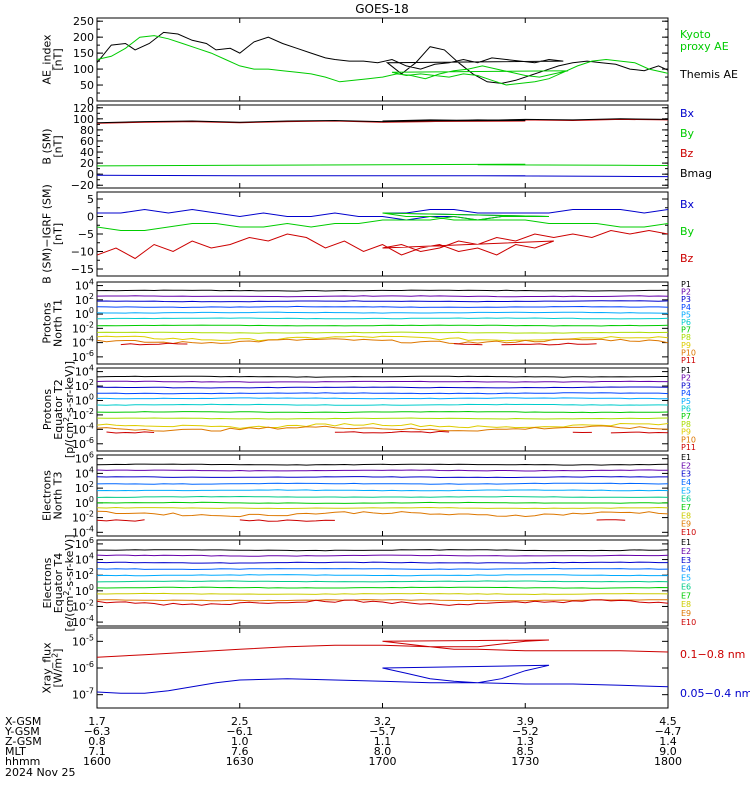  Describe the element at coordinates (686, 551) in the screenshot. I see `channel-label: E2` at that location.